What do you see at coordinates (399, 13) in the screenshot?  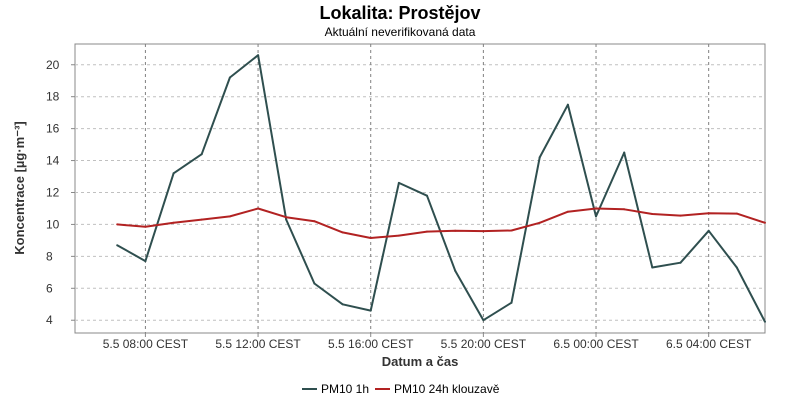 I see `chart-title: Lokalita: Prostějov` at bounding box center [399, 13].